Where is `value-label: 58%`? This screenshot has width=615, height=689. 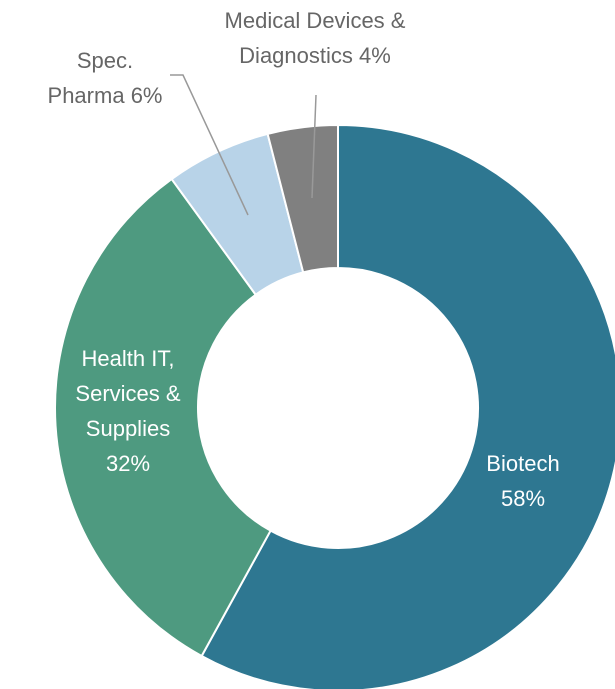
value-label: 58% is located at coordinates (523, 498).